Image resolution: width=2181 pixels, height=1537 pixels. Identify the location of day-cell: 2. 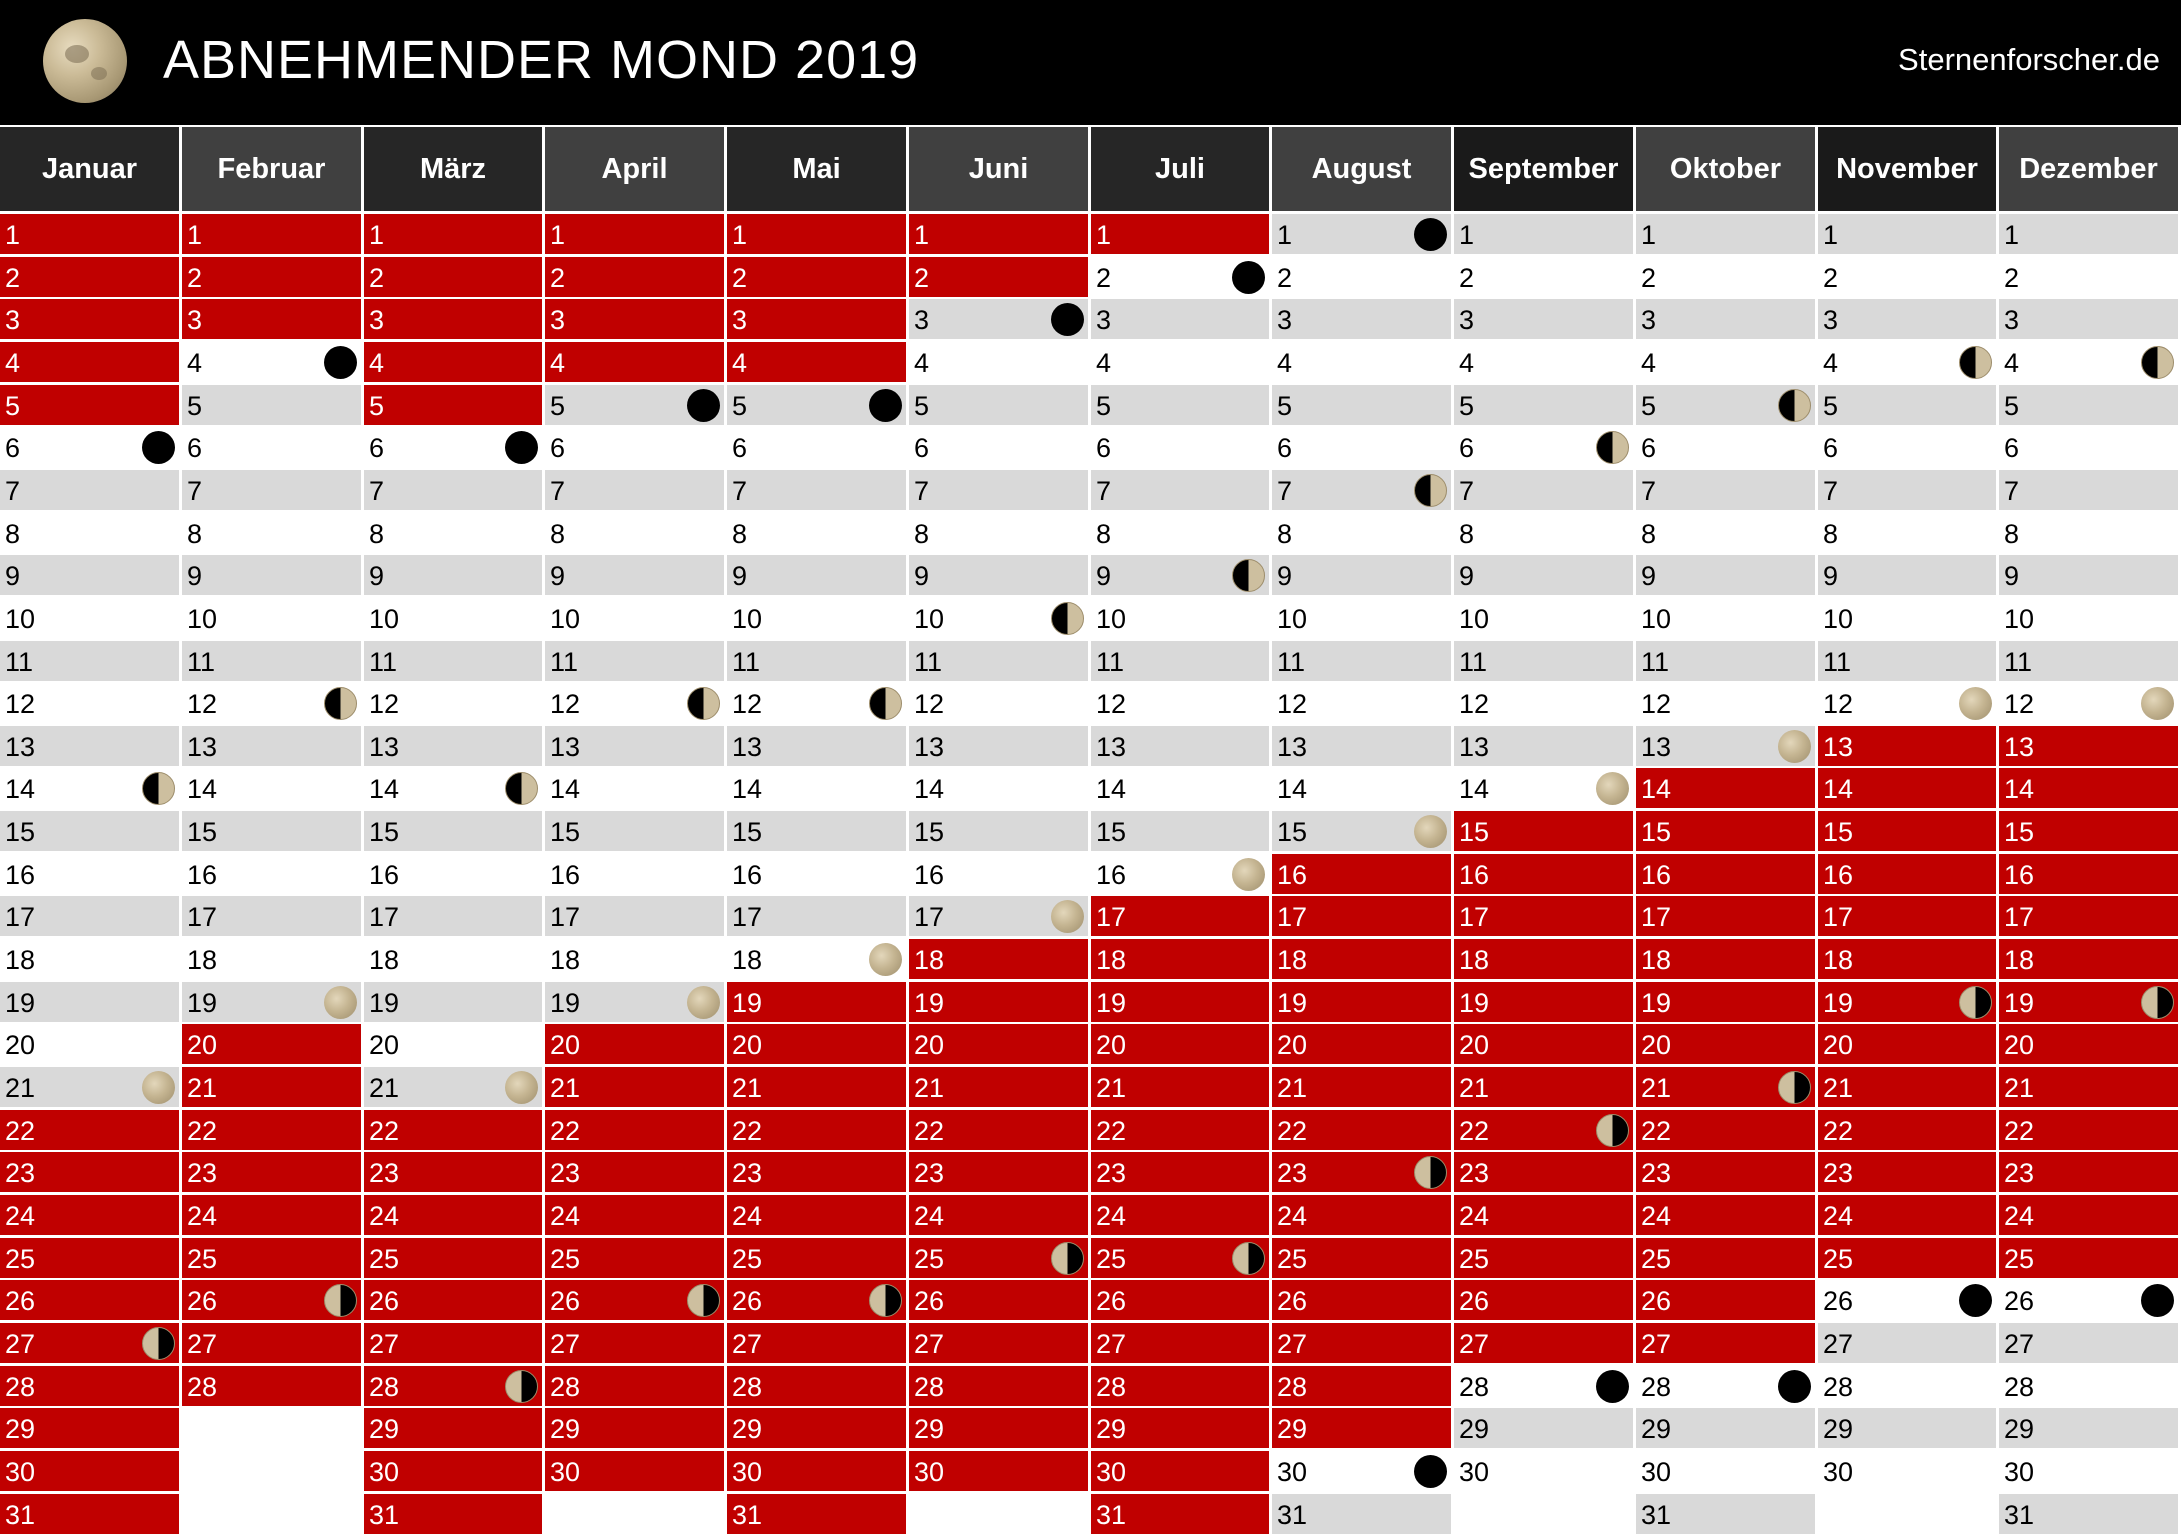
(453, 277).